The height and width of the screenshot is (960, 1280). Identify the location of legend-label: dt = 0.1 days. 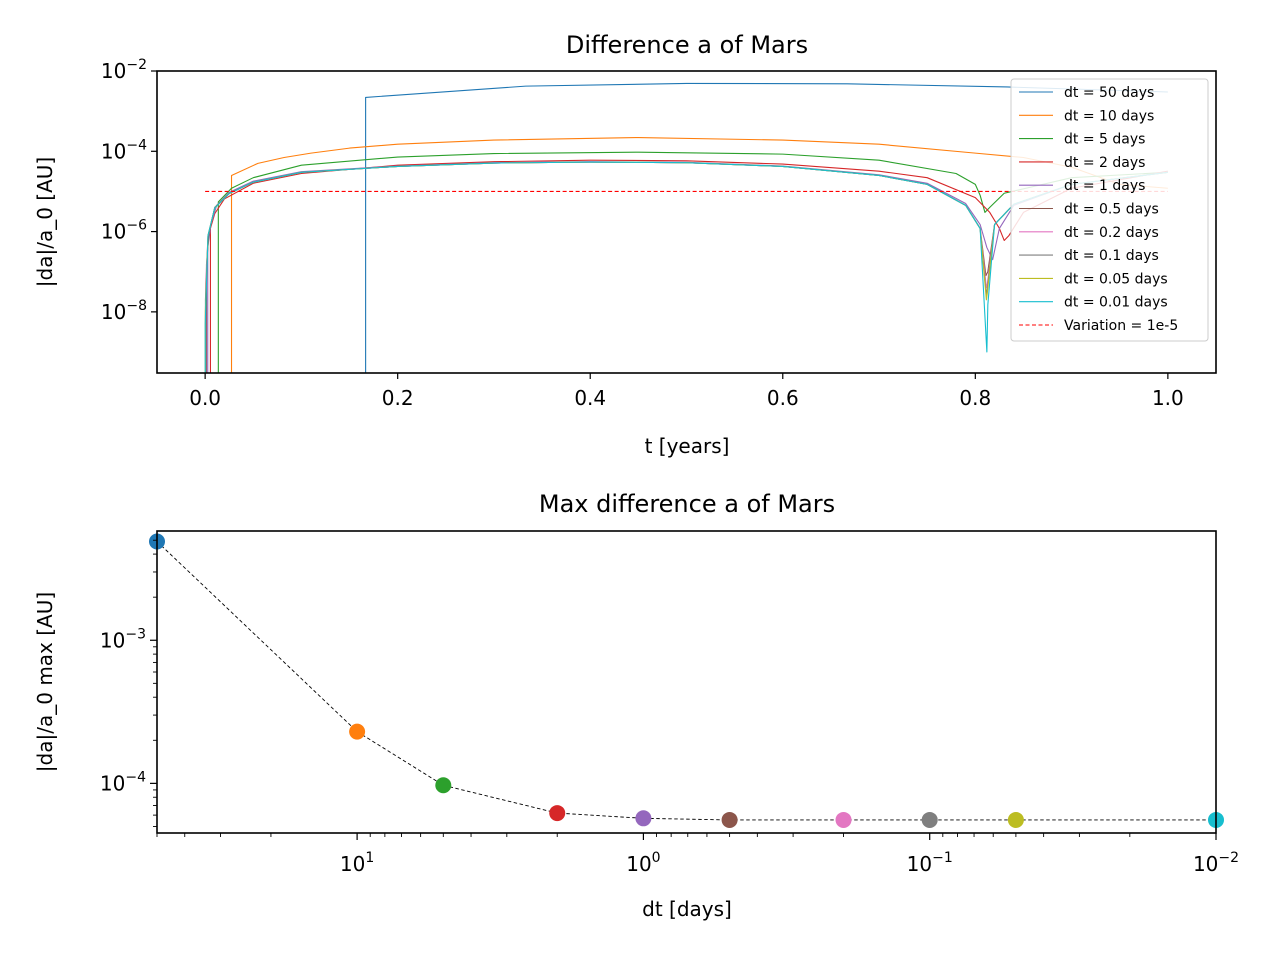
(1111, 256).